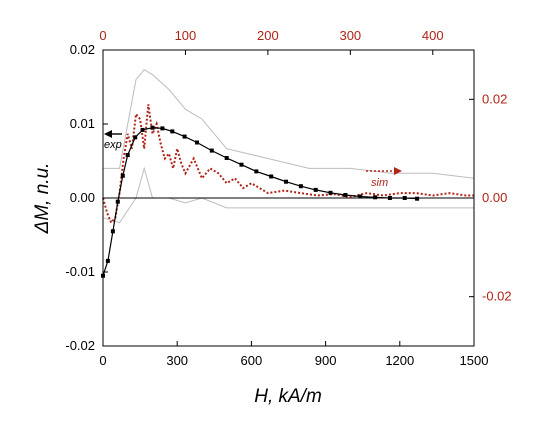  Describe the element at coordinates (102, 360) in the screenshot. I see `x-tick-label: 0` at that location.